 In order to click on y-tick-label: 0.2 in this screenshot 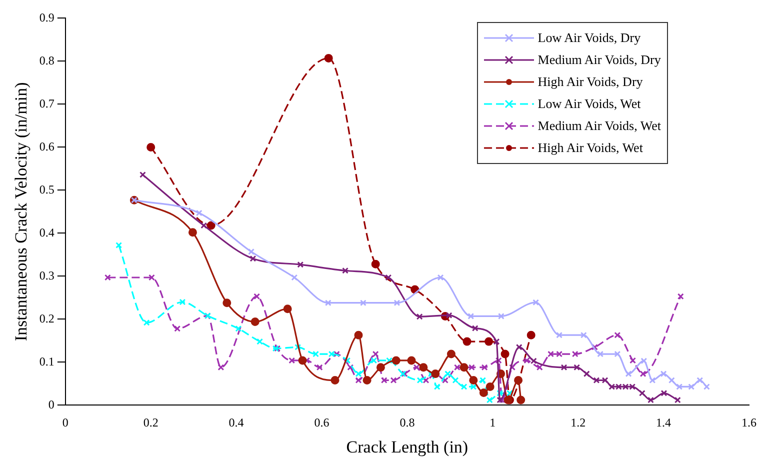, I will do `click(46, 318)`.